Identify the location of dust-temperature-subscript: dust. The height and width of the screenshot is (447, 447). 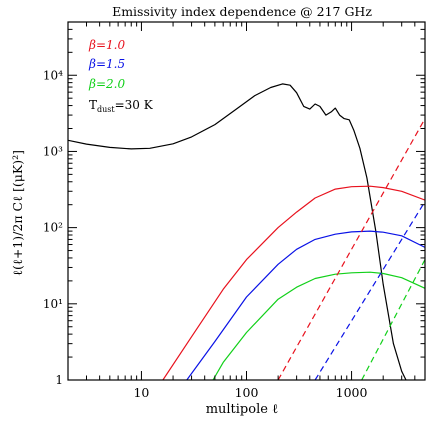
(106, 109).